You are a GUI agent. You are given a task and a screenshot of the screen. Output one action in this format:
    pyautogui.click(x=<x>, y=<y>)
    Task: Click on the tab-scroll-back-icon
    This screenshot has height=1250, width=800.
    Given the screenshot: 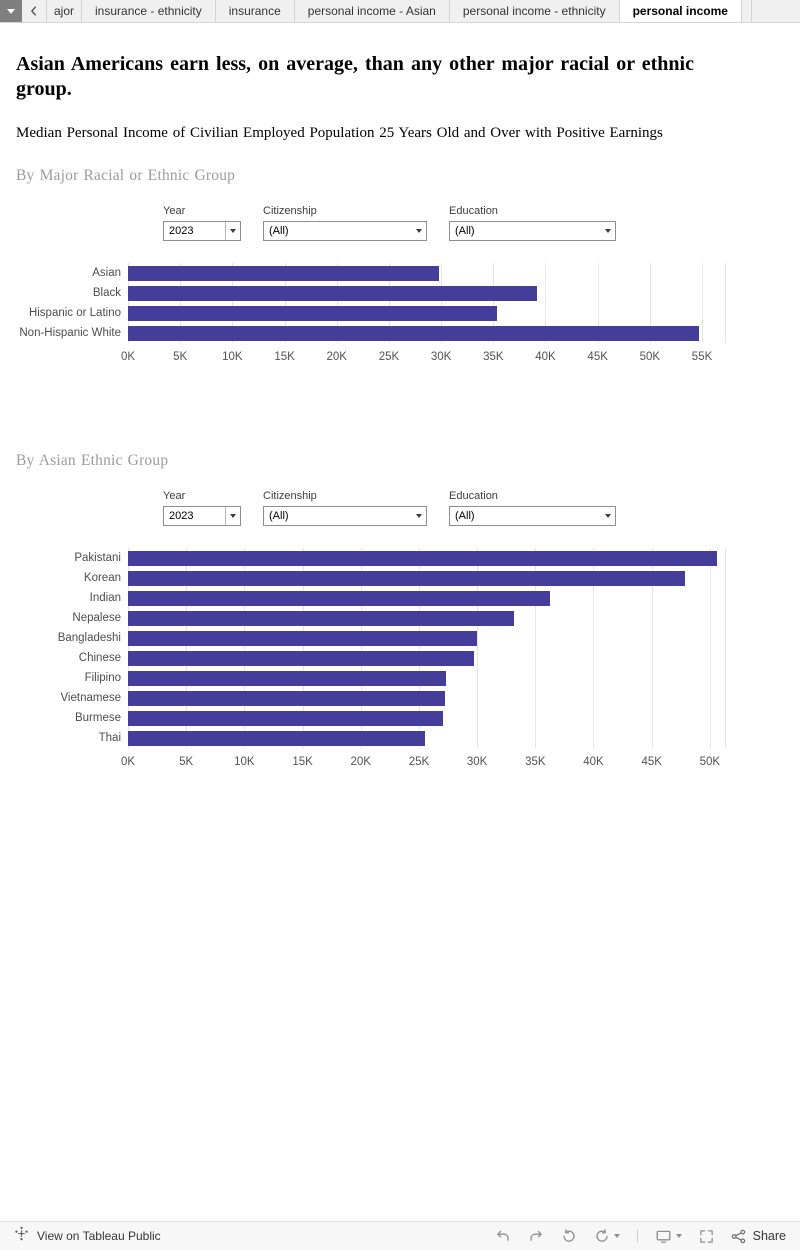 What is the action you would take?
    pyautogui.click(x=34, y=11)
    